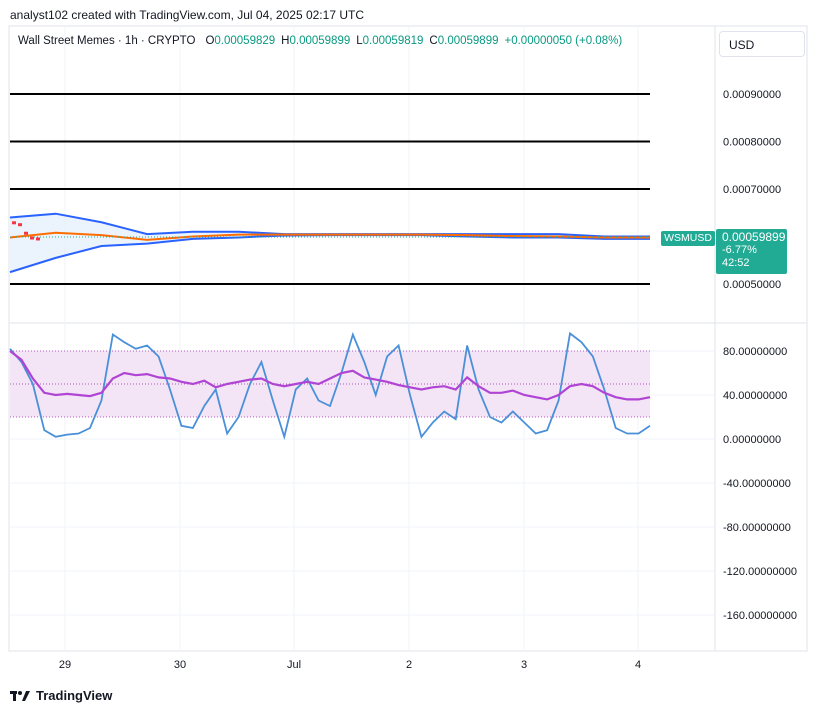 This screenshot has width=819, height=714. I want to click on time-tick-label: 29, so click(65, 665).